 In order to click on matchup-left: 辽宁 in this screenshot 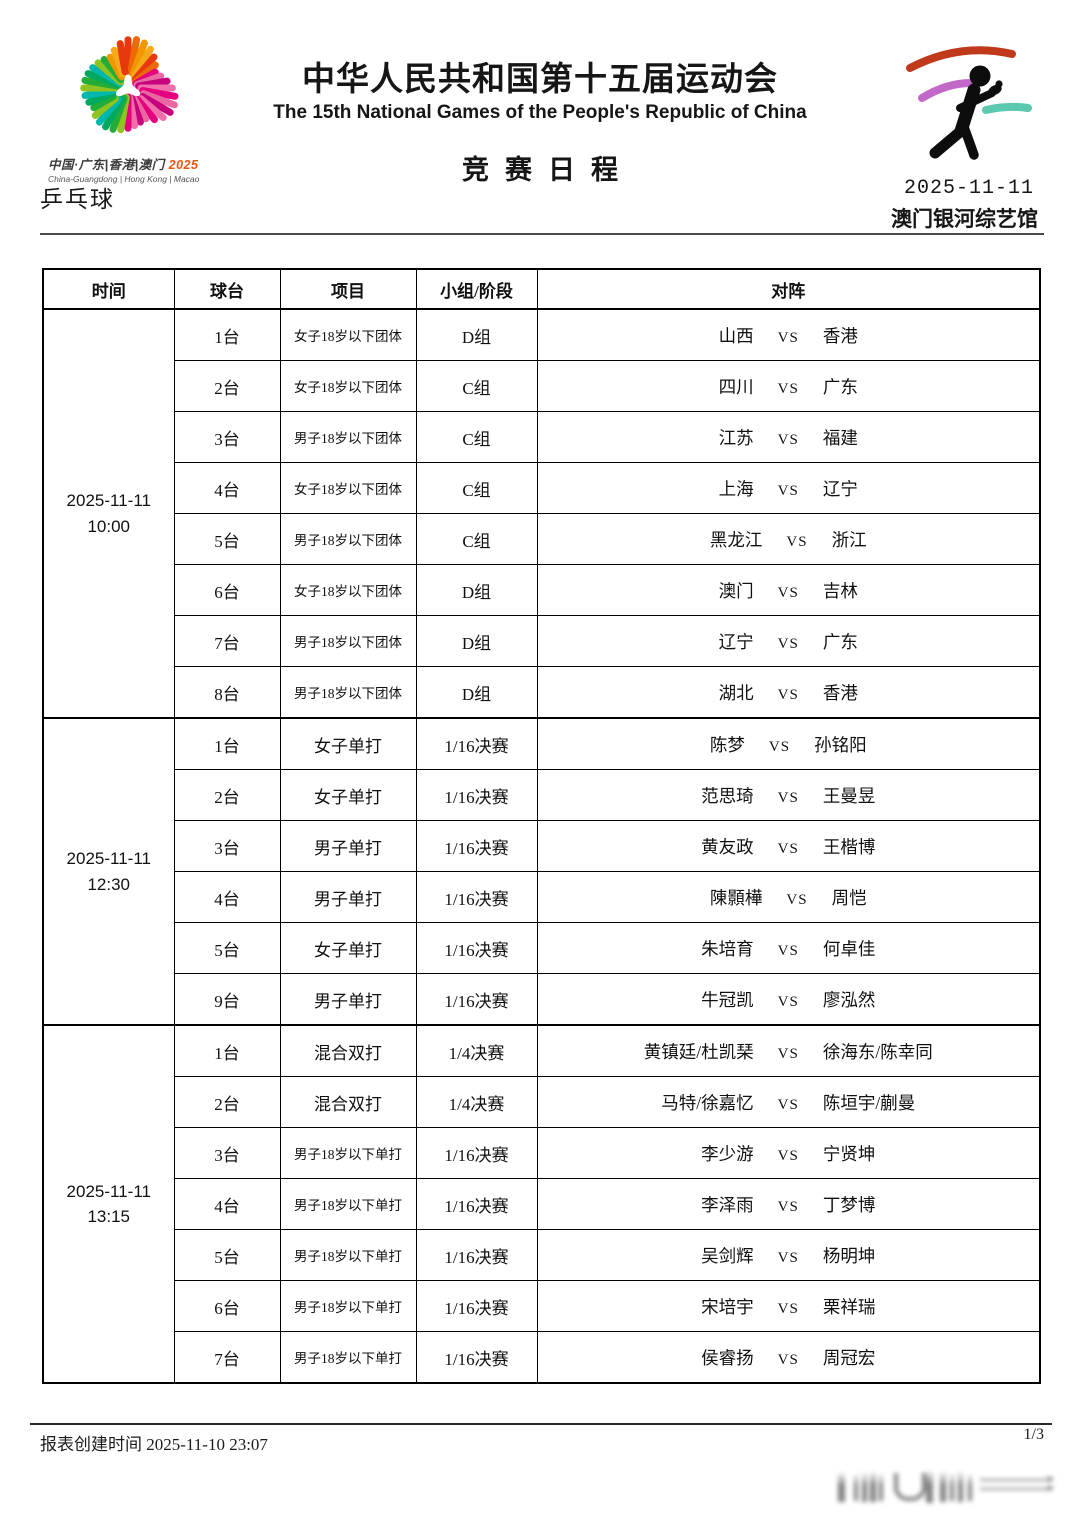, I will do `click(736, 641)`.